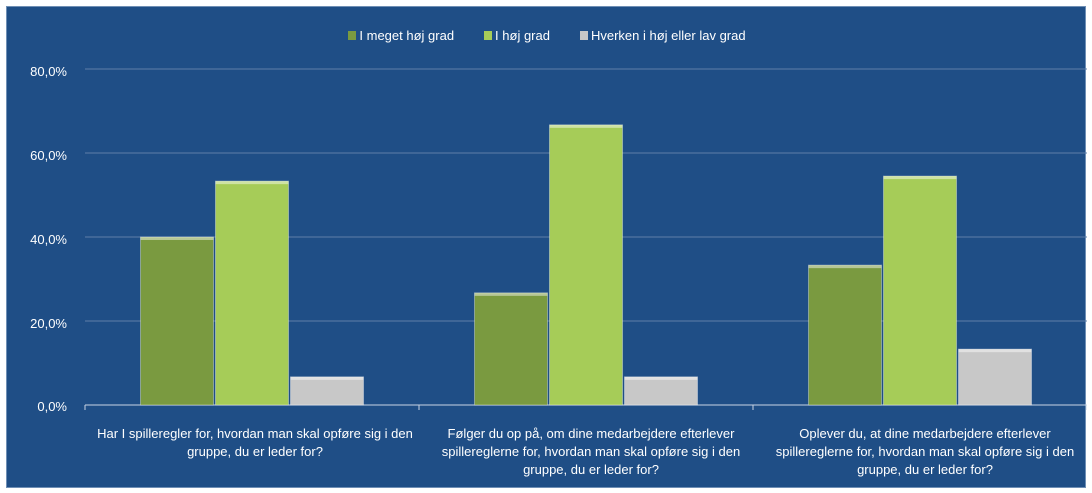 The width and height of the screenshot is (1092, 493). What do you see at coordinates (511, 294) in the screenshot?
I see `bar-highlight-series0-cat1` at bounding box center [511, 294].